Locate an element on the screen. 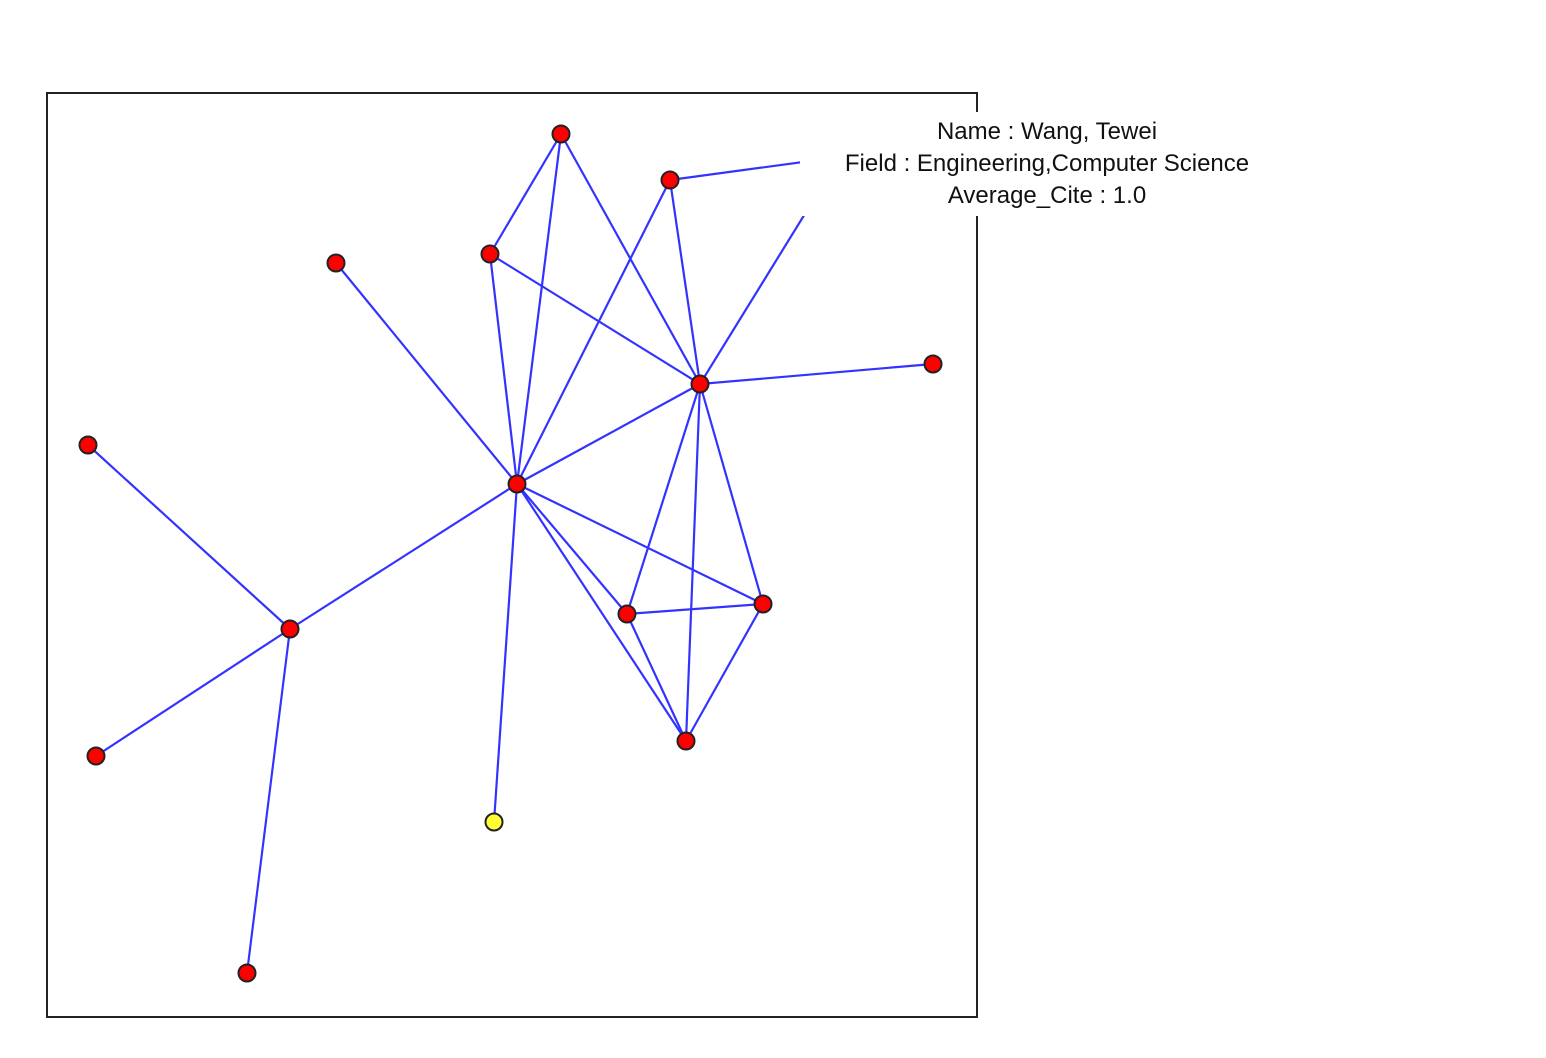  node-n7 is located at coordinates (700, 384).